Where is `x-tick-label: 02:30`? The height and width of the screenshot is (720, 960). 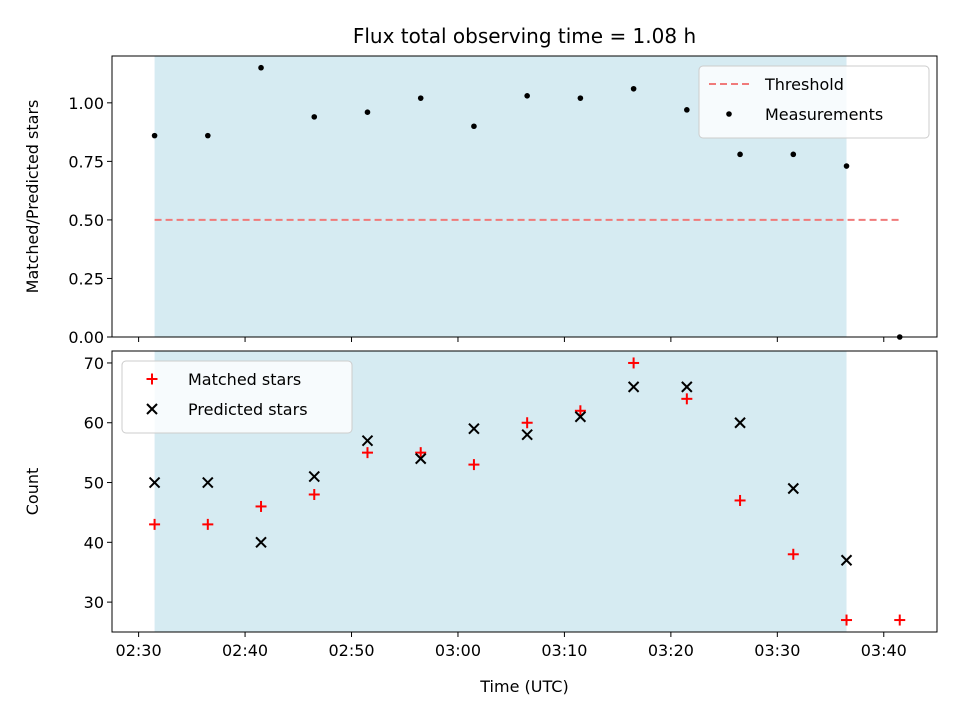 x-tick-label: 02:30 is located at coordinates (139, 650).